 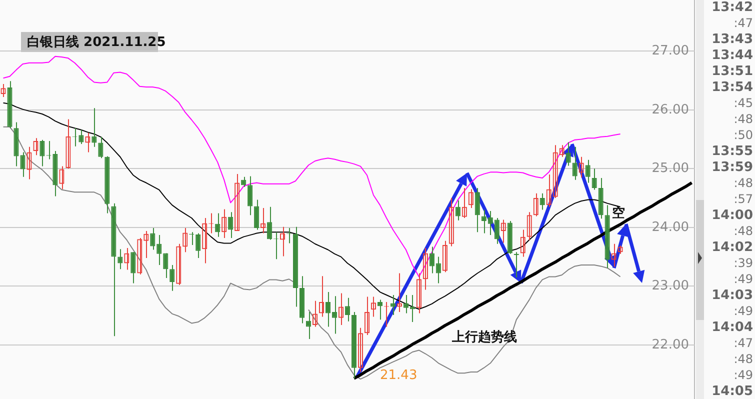 I want to click on text: :39, so click(x=742, y=264).